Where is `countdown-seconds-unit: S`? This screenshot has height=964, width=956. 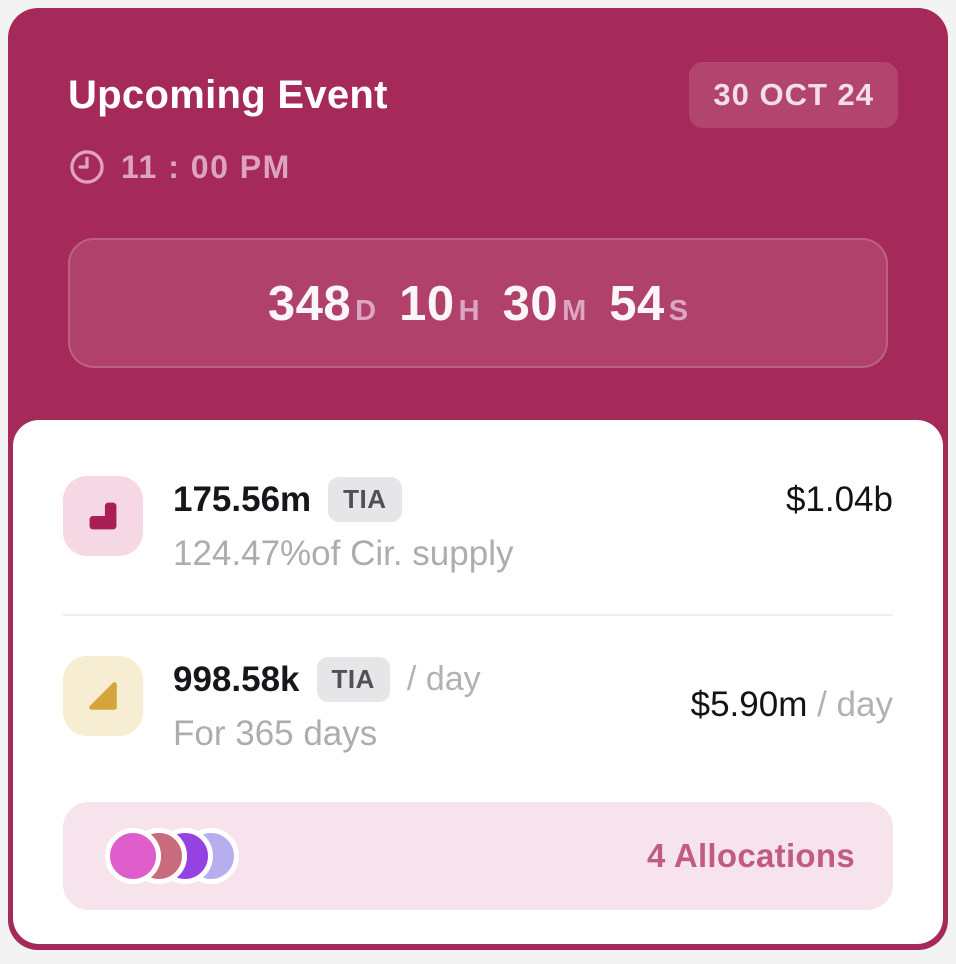 countdown-seconds-unit: S is located at coordinates (678, 311).